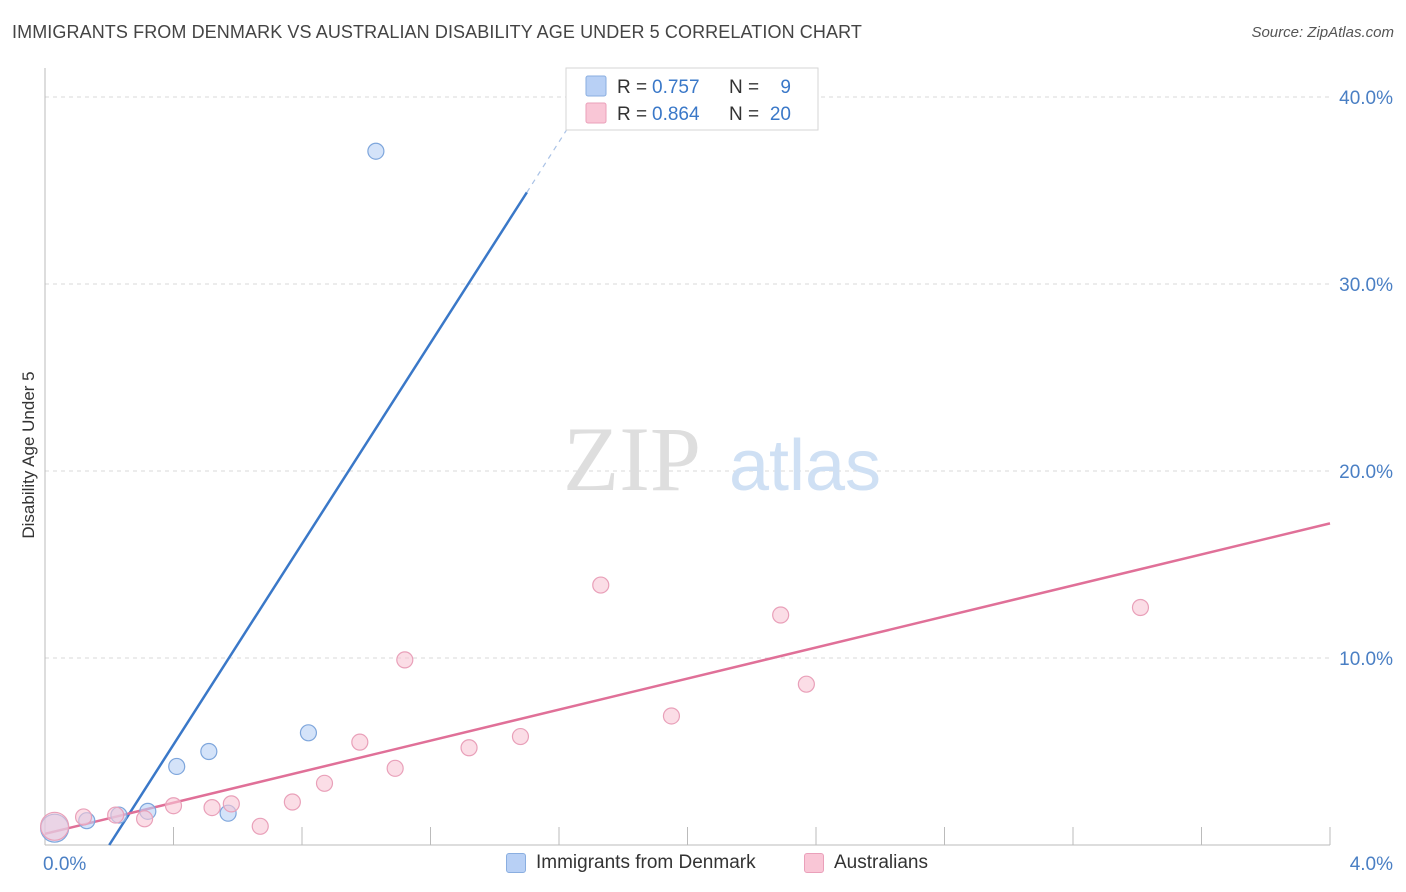 Image resolution: width=1406 pixels, height=892 pixels. Describe the element at coordinates (814, 863) in the screenshot. I see `legend-swatch-australians` at that location.